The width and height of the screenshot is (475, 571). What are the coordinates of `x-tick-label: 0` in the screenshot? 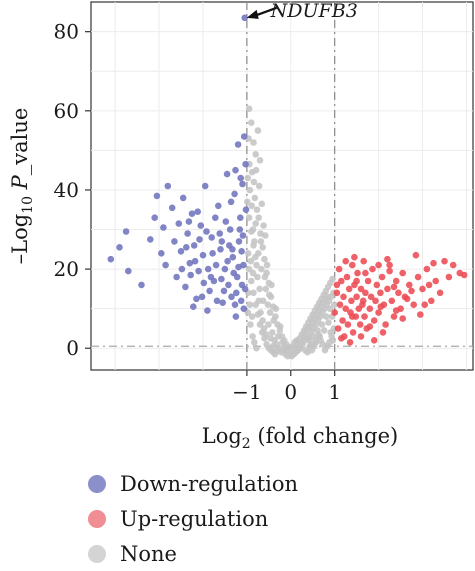 It's located at (290, 392).